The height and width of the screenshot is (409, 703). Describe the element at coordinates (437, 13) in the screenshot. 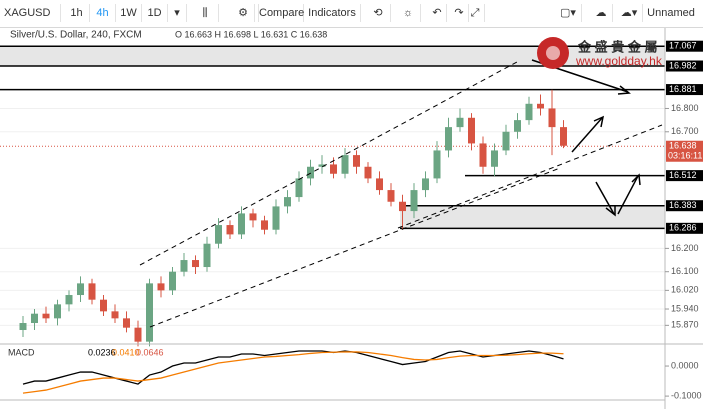

I see `undo-button: ↶` at that location.